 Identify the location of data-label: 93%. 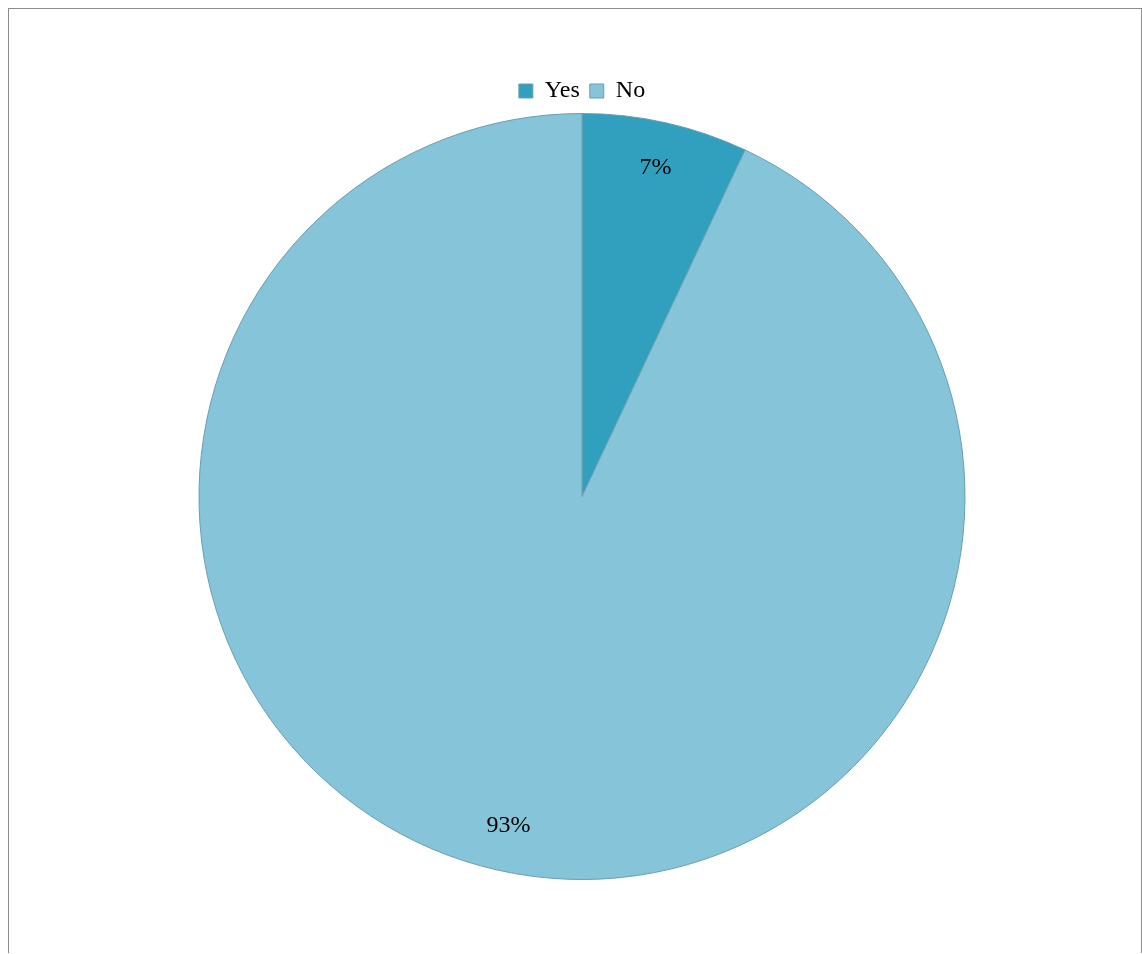
(508, 823).